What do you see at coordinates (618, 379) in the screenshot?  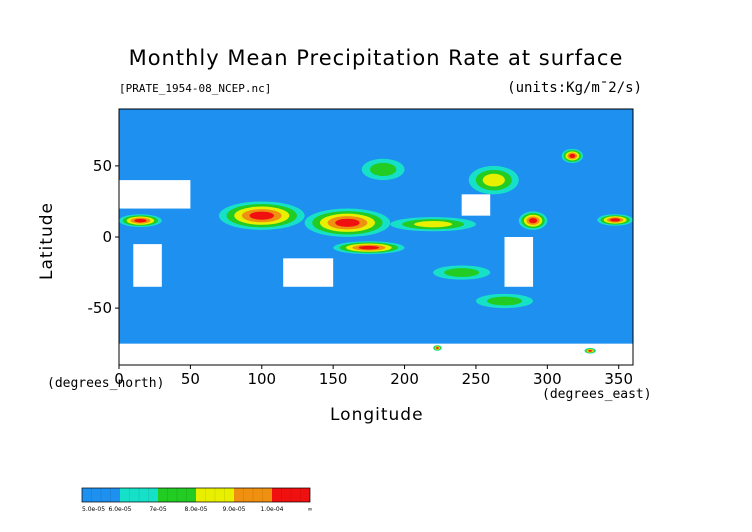 I see `x-tick-label: 350` at bounding box center [618, 379].